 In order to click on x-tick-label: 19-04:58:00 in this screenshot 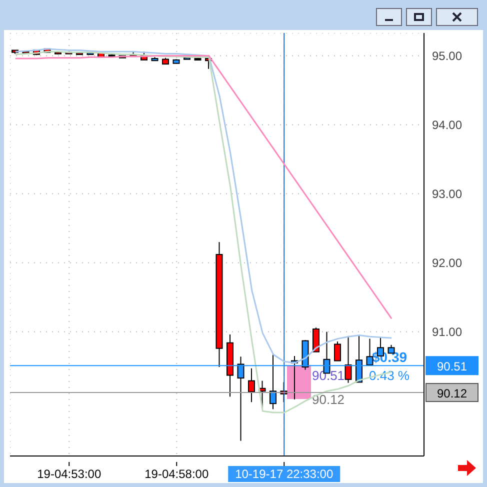, I will do `click(176, 474)`.